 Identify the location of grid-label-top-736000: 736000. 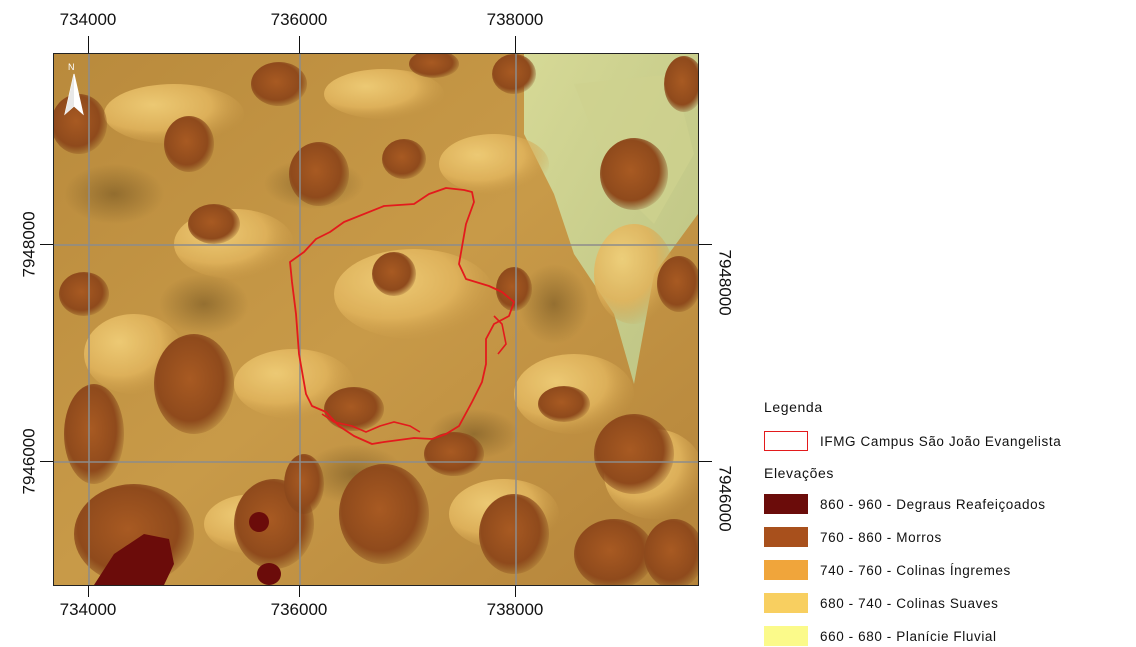
(299, 19).